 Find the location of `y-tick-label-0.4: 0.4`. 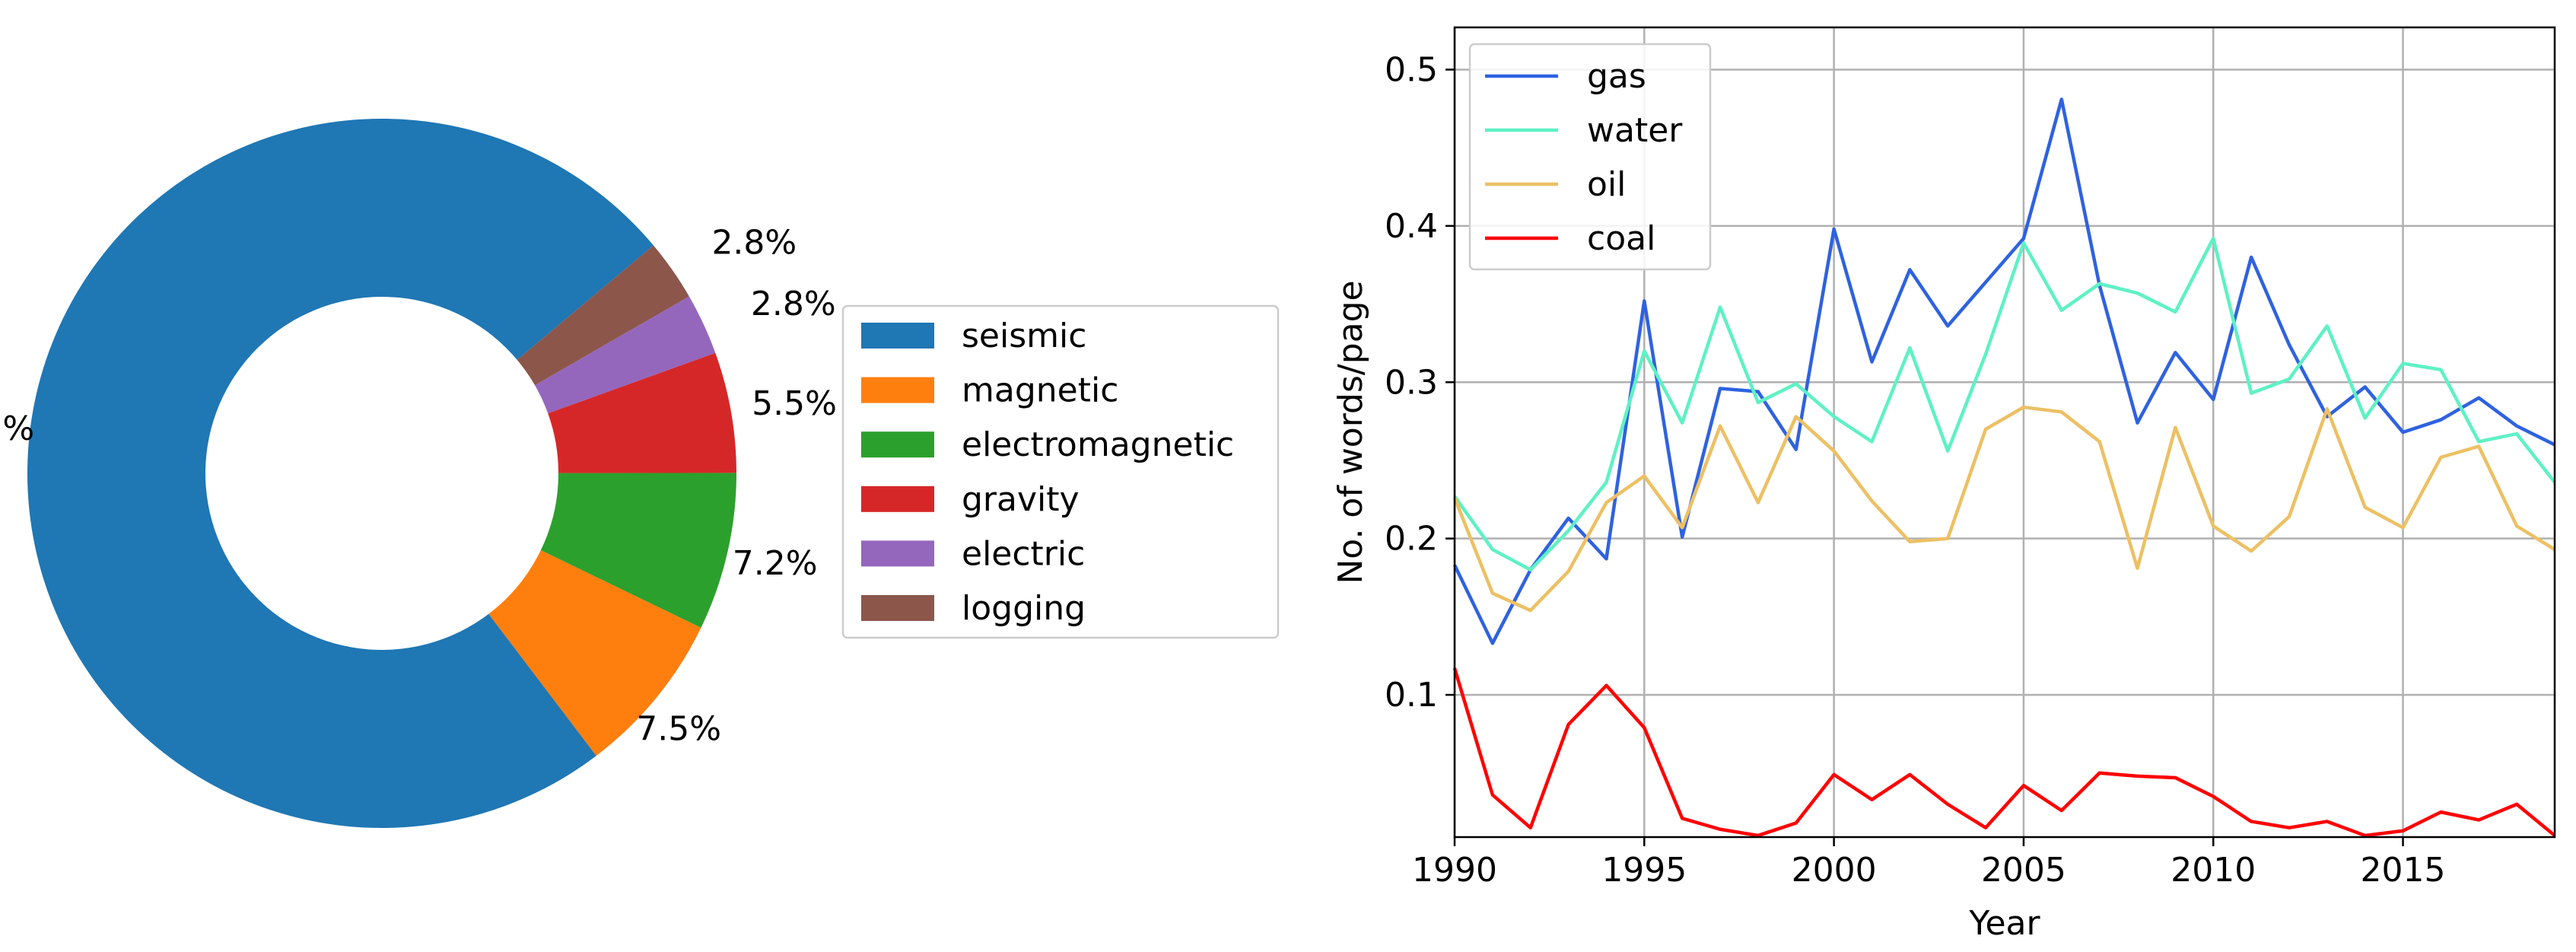

y-tick-label-0.4: 0.4 is located at coordinates (1411, 226).